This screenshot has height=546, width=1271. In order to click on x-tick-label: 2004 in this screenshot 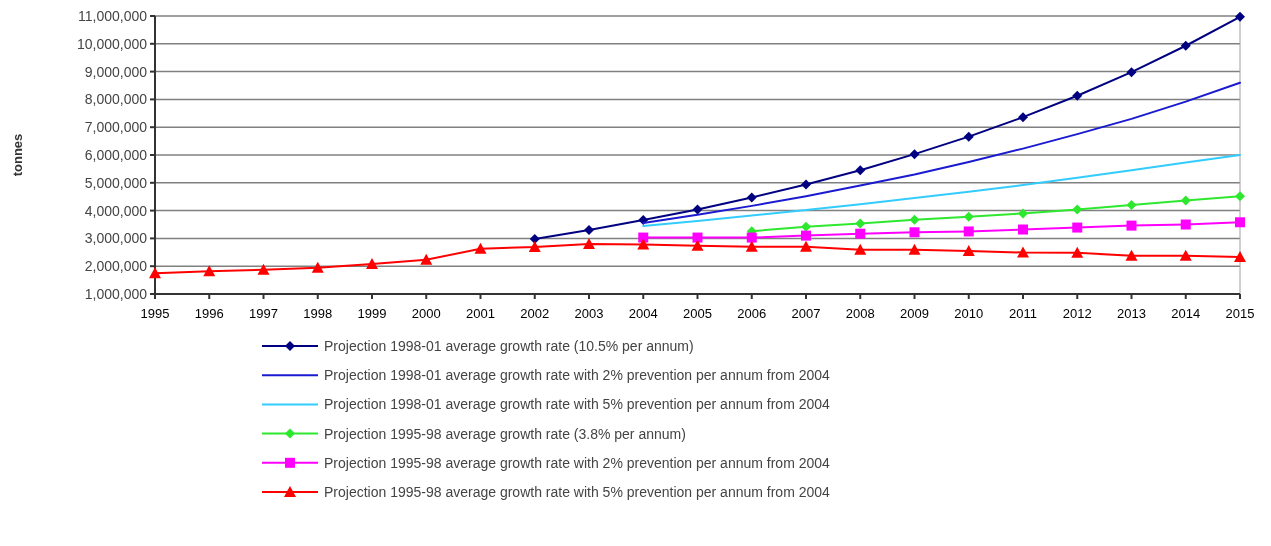, I will do `click(643, 313)`.